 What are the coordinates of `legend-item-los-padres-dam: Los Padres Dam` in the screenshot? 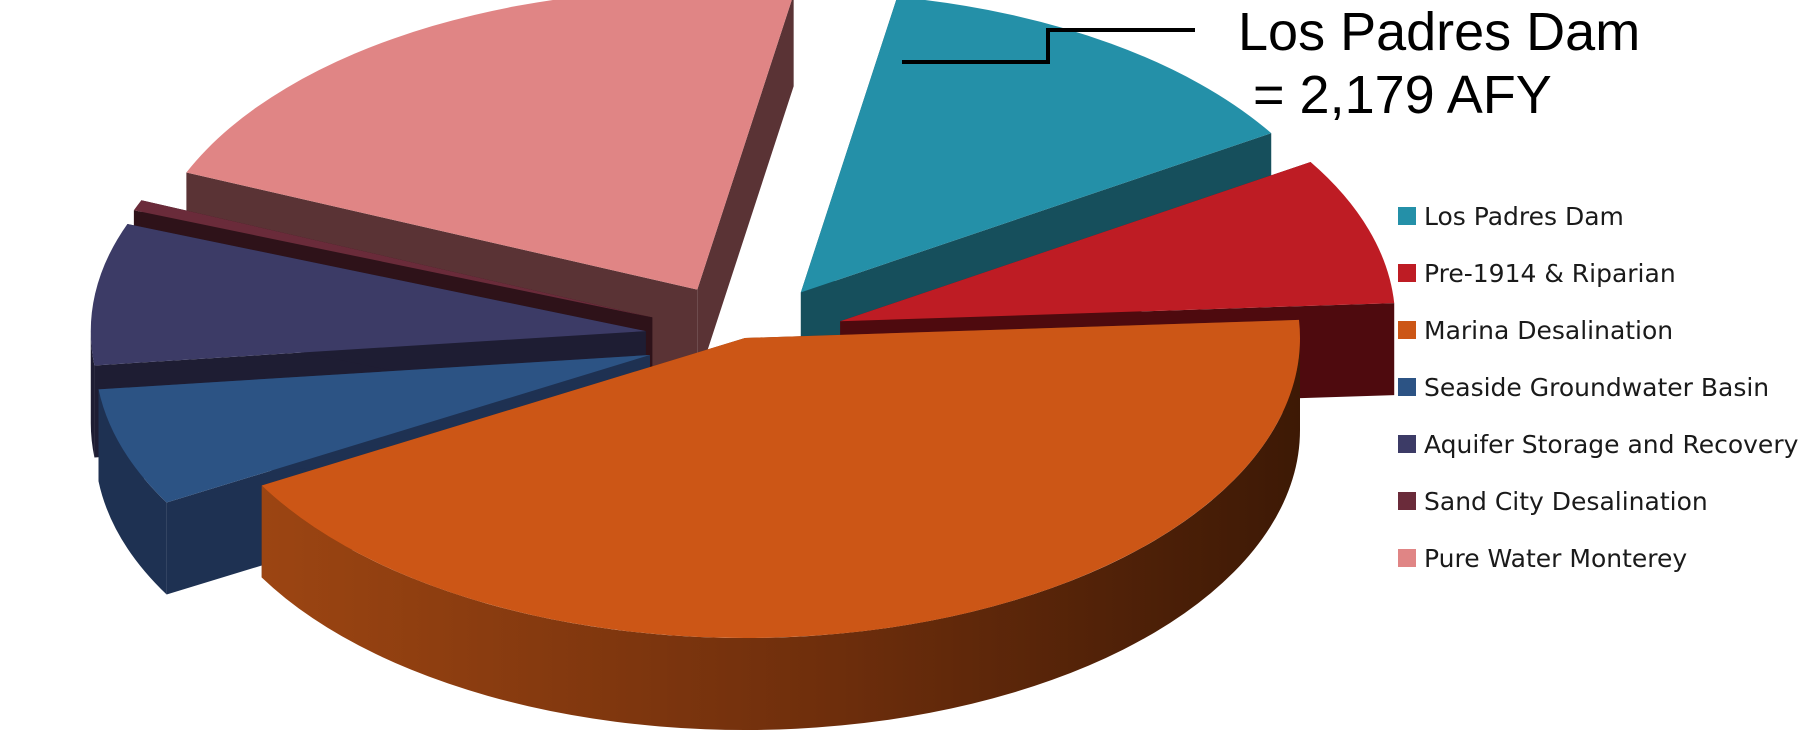 It's located at (1511, 216).